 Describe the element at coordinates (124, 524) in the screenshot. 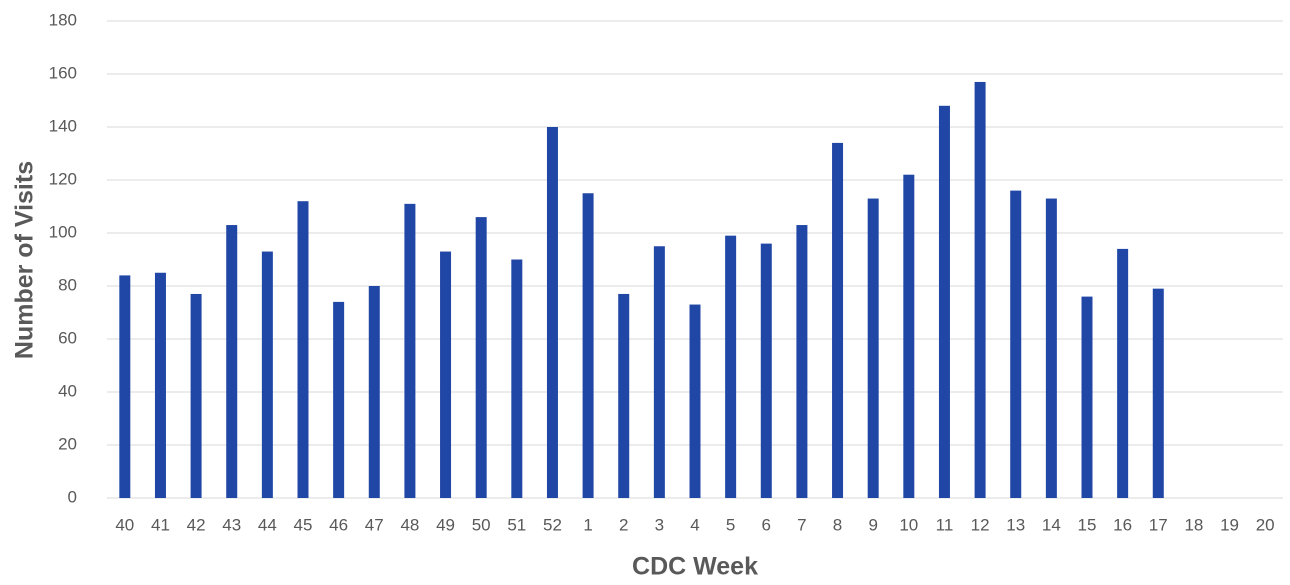

I see `x-tick-label: 40` at that location.